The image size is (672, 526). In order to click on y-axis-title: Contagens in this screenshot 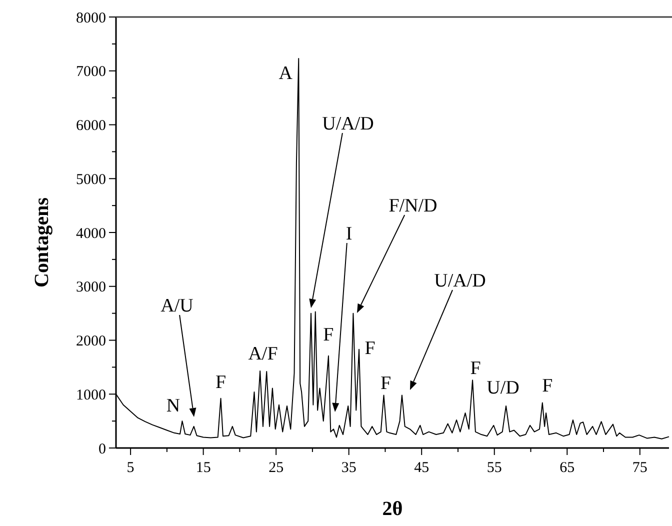, I will do `click(42, 242)`.